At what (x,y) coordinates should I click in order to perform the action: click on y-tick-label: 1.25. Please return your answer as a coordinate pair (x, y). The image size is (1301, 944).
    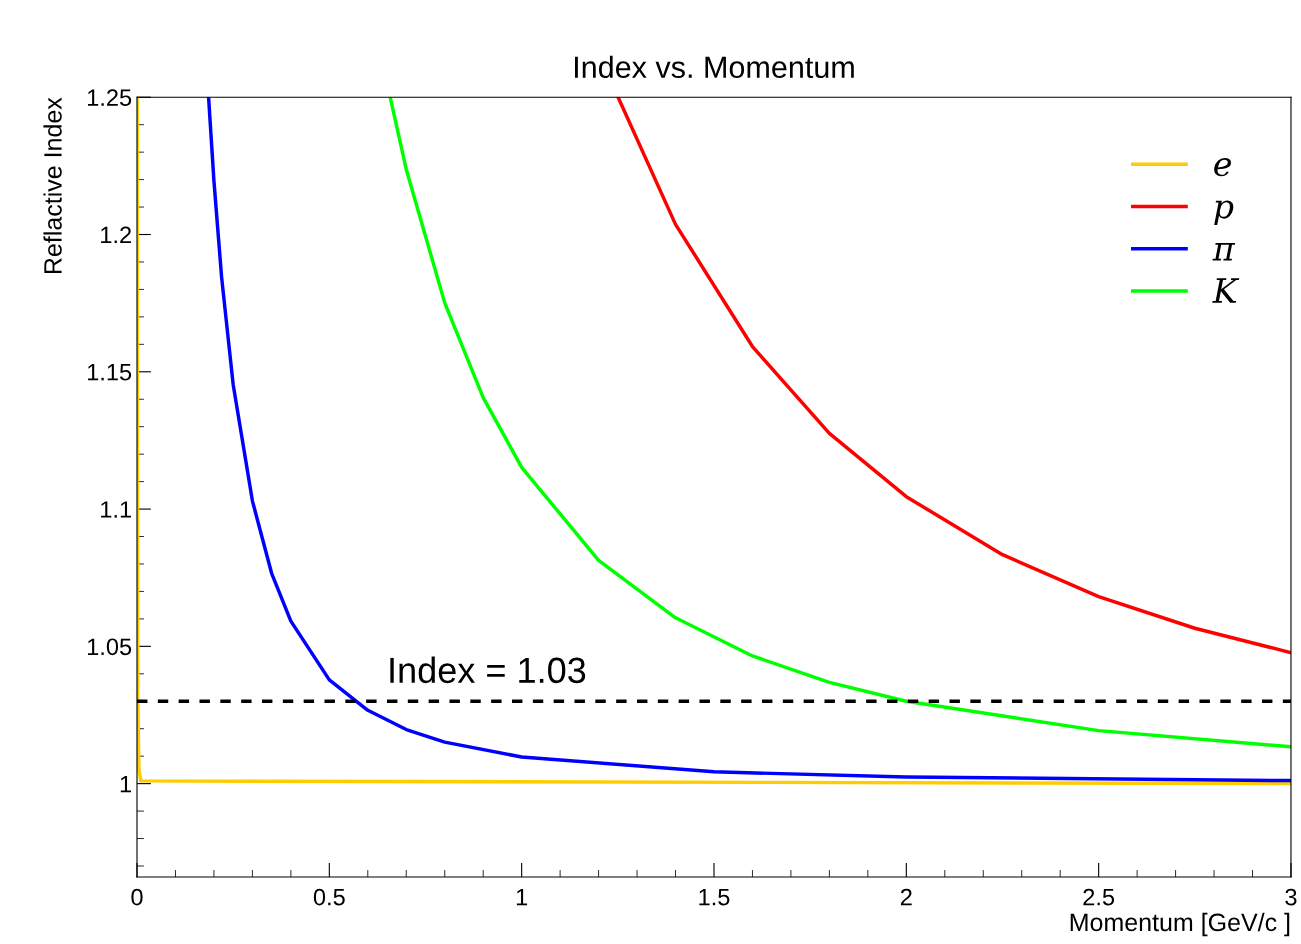
    Looking at the image, I should click on (109, 98).